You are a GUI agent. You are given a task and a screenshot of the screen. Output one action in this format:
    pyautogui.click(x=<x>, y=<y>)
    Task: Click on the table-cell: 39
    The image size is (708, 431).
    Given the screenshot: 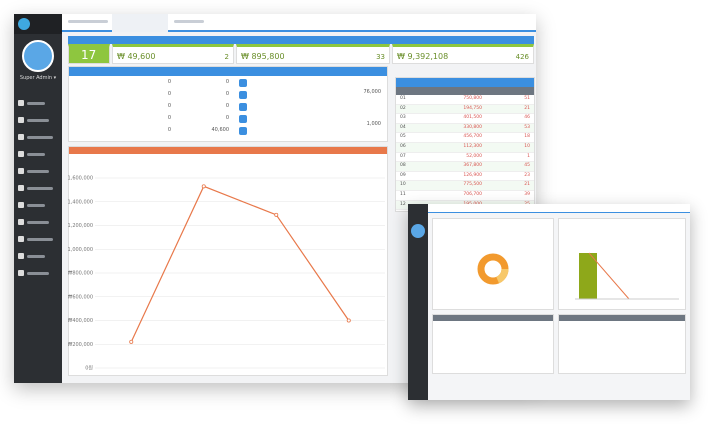 What is the action you would take?
    pyautogui.click(x=527, y=194)
    